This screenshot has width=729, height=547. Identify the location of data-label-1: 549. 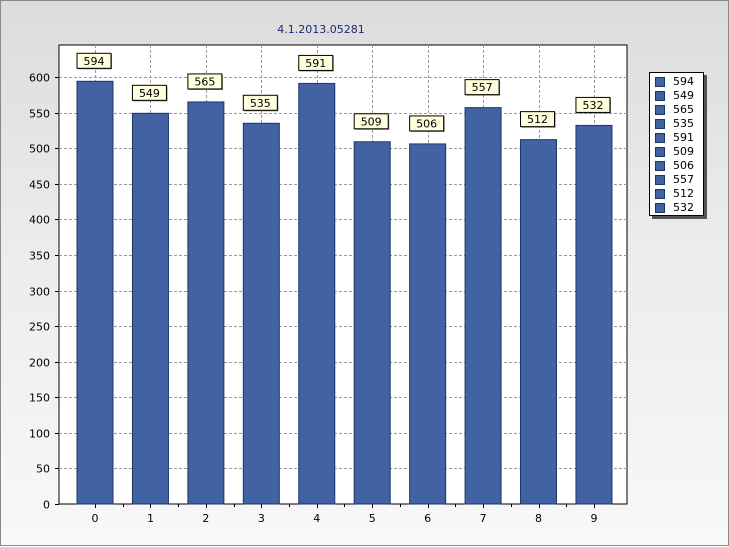
(149, 93).